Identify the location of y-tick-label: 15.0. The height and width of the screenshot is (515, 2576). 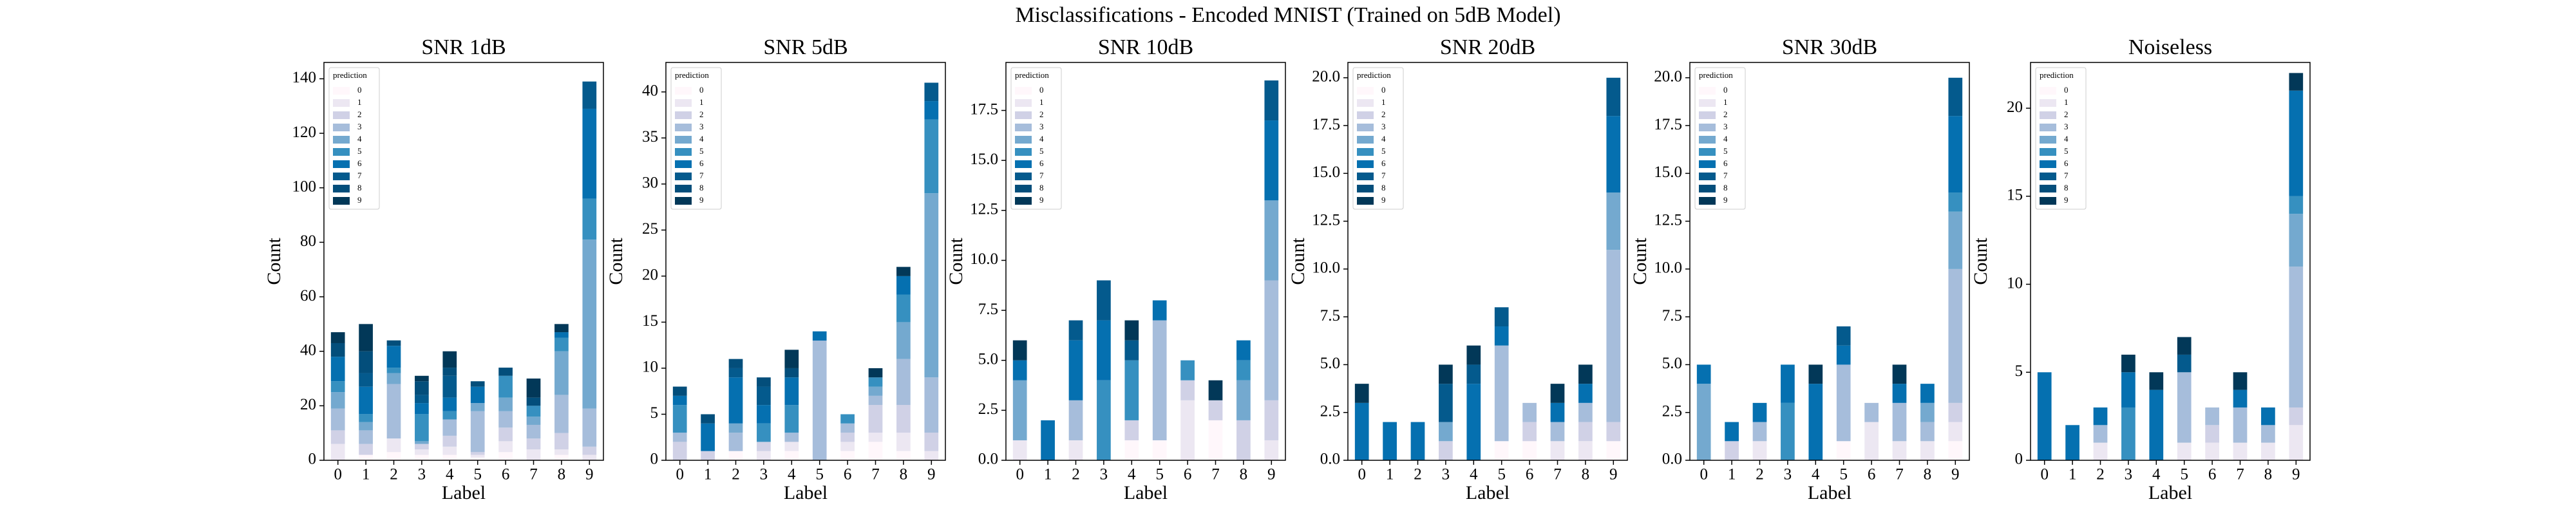
(984, 159).